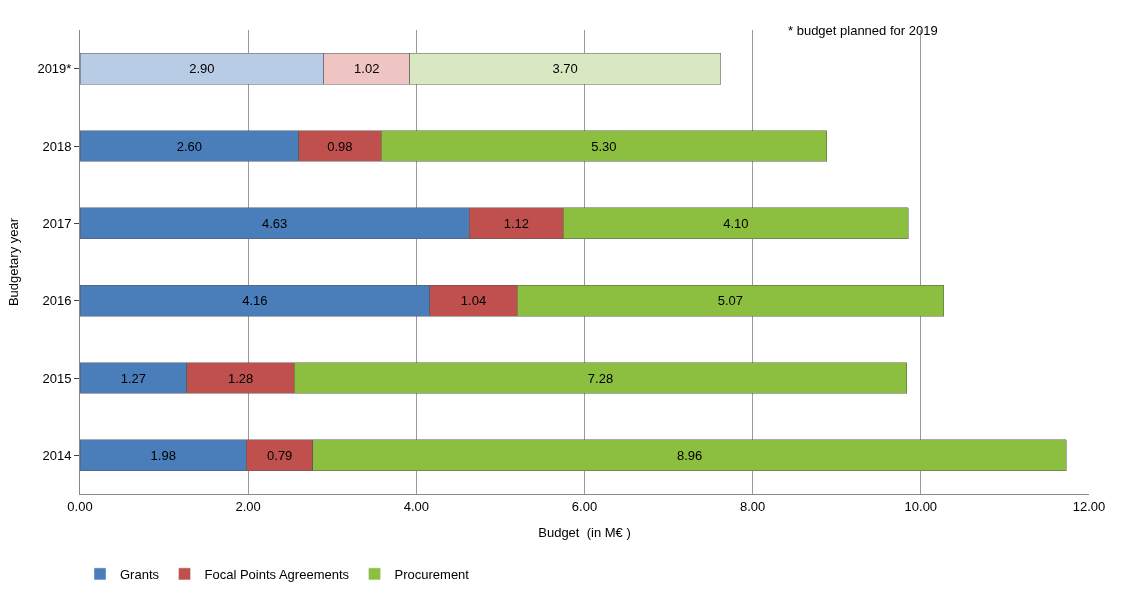 This screenshot has height=601, width=1129. What do you see at coordinates (57, 378) in the screenshot?
I see `y-tick-label: 2015` at bounding box center [57, 378].